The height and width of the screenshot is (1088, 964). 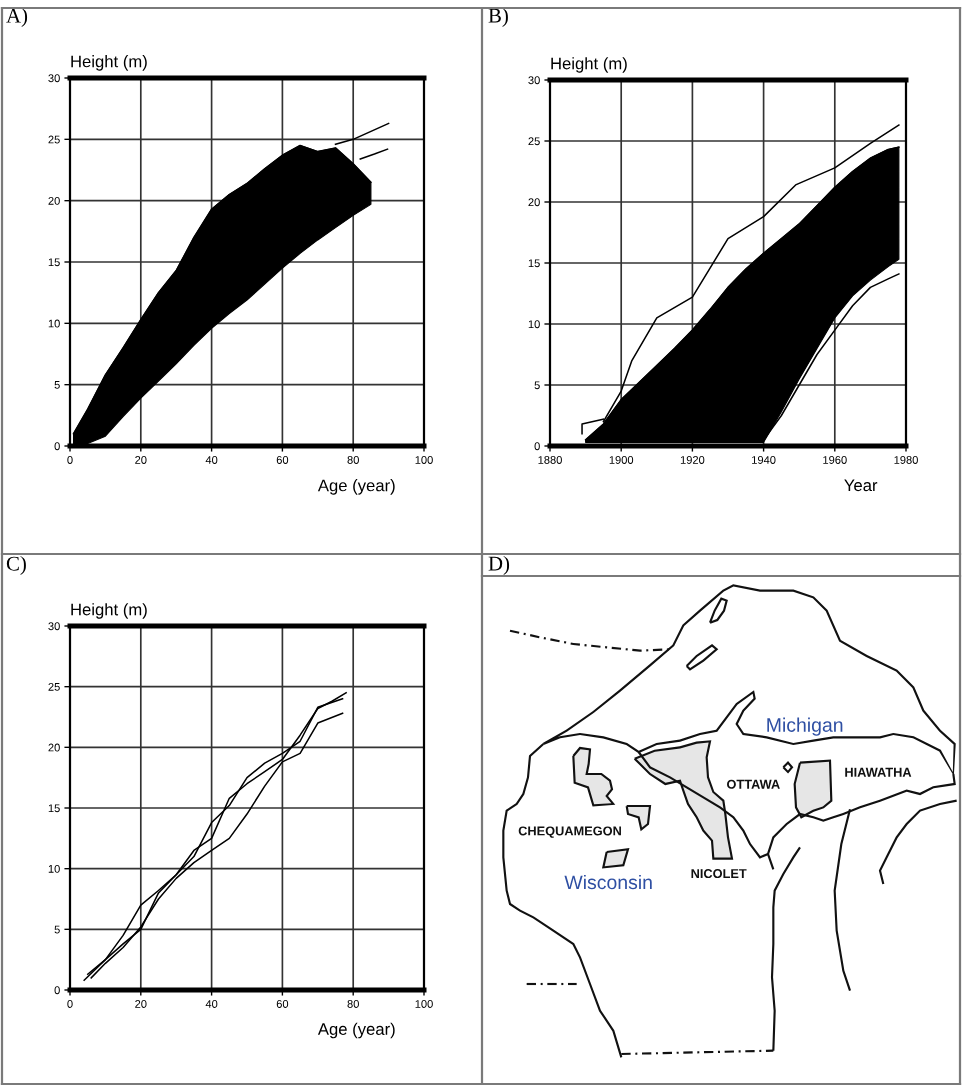 What do you see at coordinates (805, 726) in the screenshot?
I see `text: Michigan` at bounding box center [805, 726].